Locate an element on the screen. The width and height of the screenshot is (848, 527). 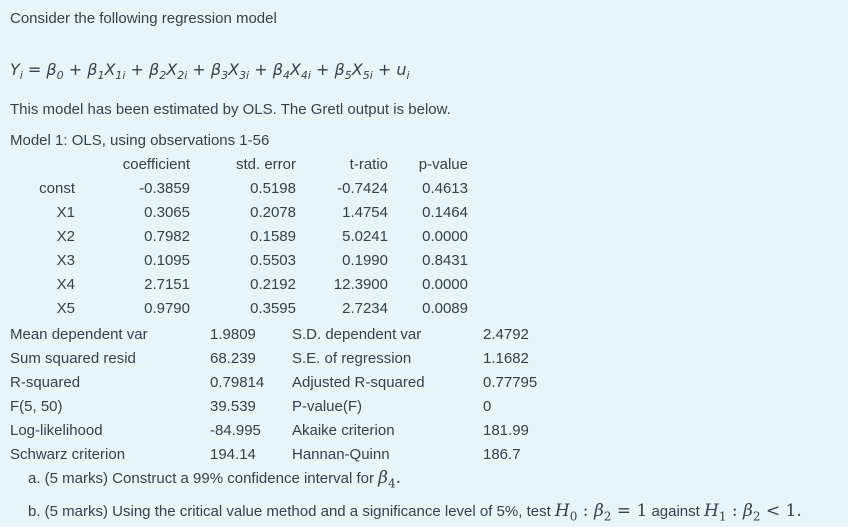
stat-value: 186.7 is located at coordinates (502, 455).